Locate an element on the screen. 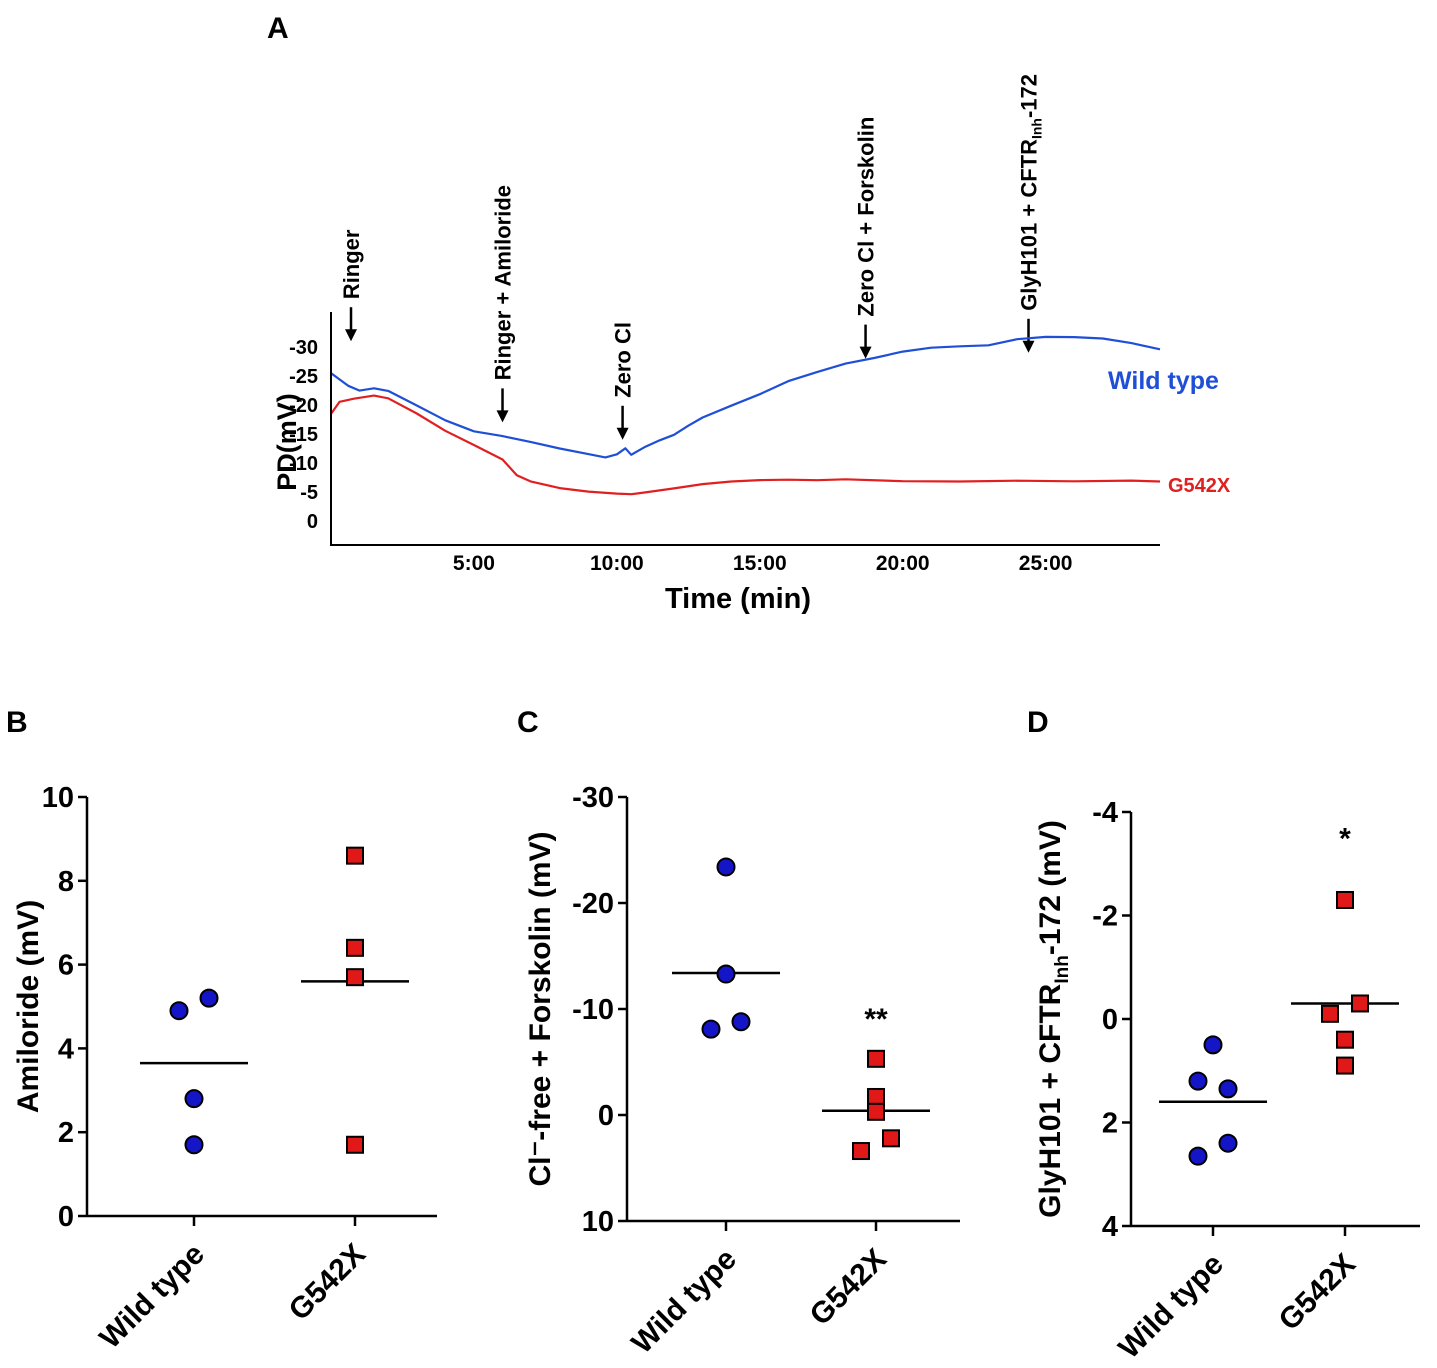 The width and height of the screenshot is (1437, 1368). panel-a-y-tick-label: -10 is located at coordinates (303, 464).